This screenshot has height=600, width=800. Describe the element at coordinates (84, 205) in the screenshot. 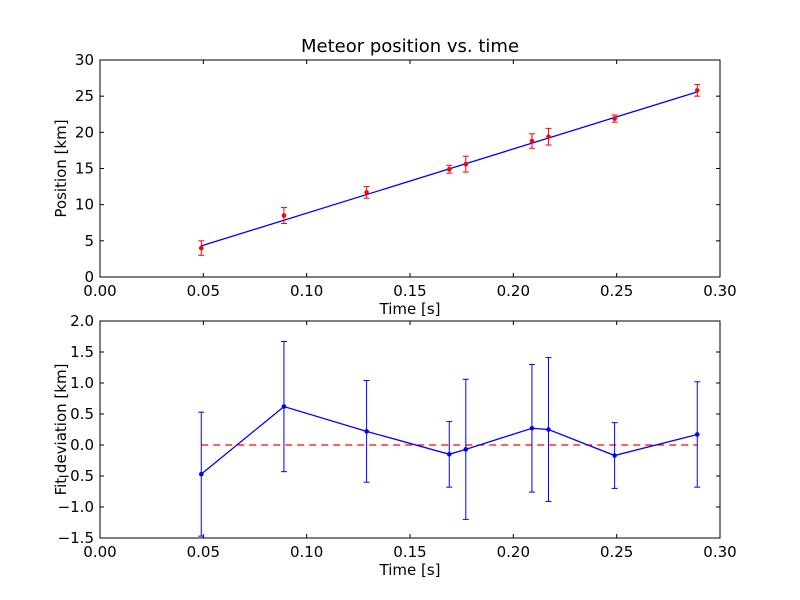

I see `y-tick-label: 10` at that location.